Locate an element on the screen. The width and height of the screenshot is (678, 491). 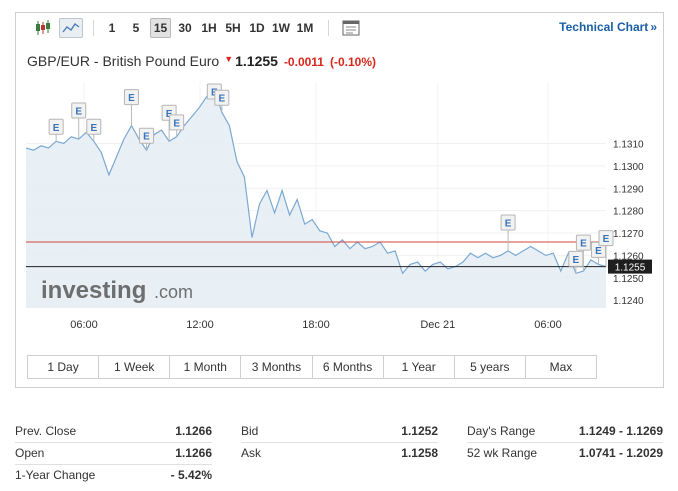
stat-value: 1.1252 is located at coordinates (419, 431).